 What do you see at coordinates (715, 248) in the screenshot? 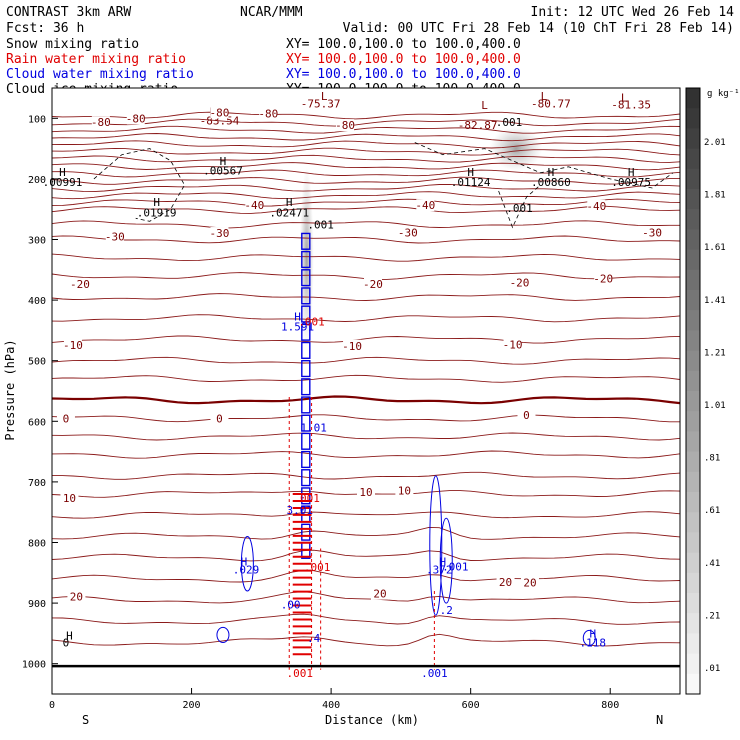
I see `colorbar-label: 1.61` at bounding box center [715, 248].